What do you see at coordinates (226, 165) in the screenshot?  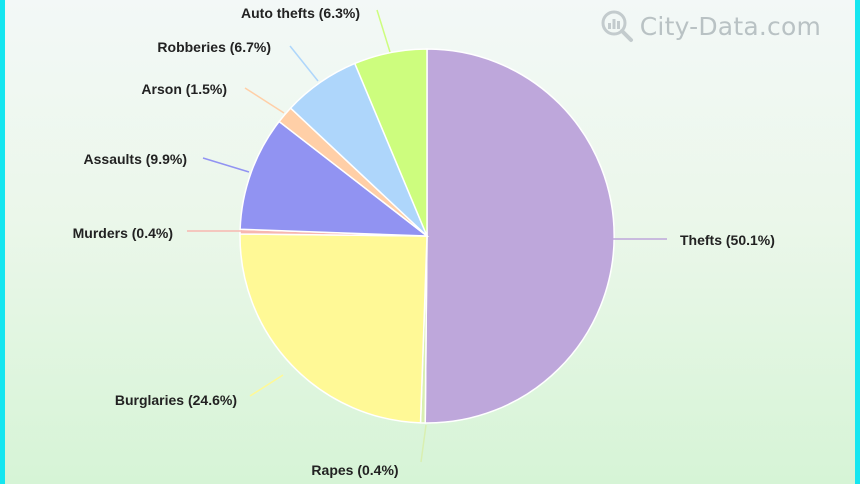 I see `leader-line-assaults` at bounding box center [226, 165].